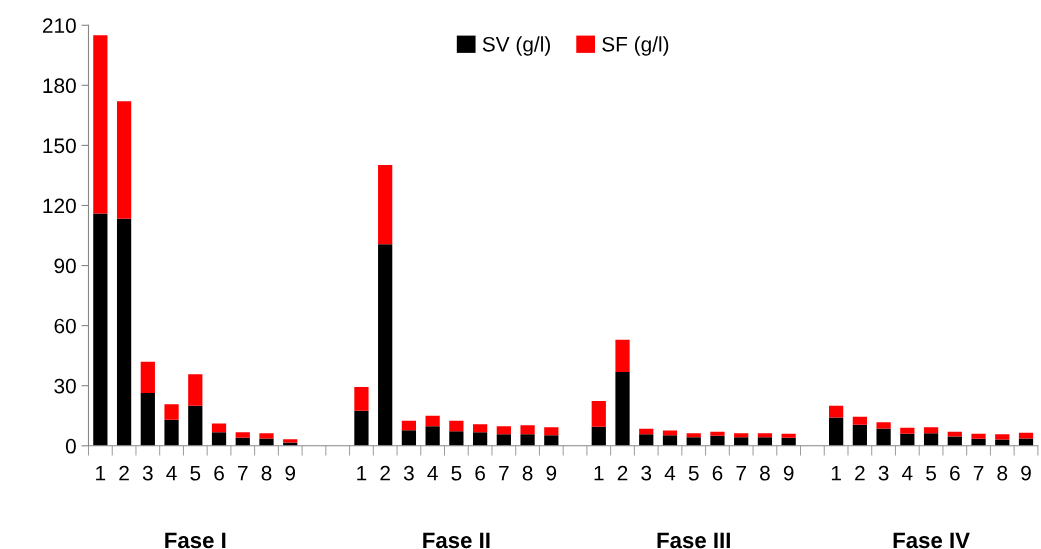 The image size is (1041, 549). I want to click on legend-label: SF (g/l), so click(635, 46).